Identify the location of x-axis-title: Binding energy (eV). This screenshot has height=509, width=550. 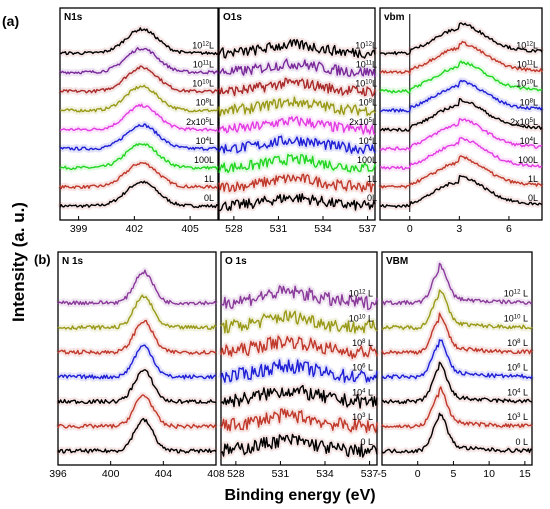
(299, 495).